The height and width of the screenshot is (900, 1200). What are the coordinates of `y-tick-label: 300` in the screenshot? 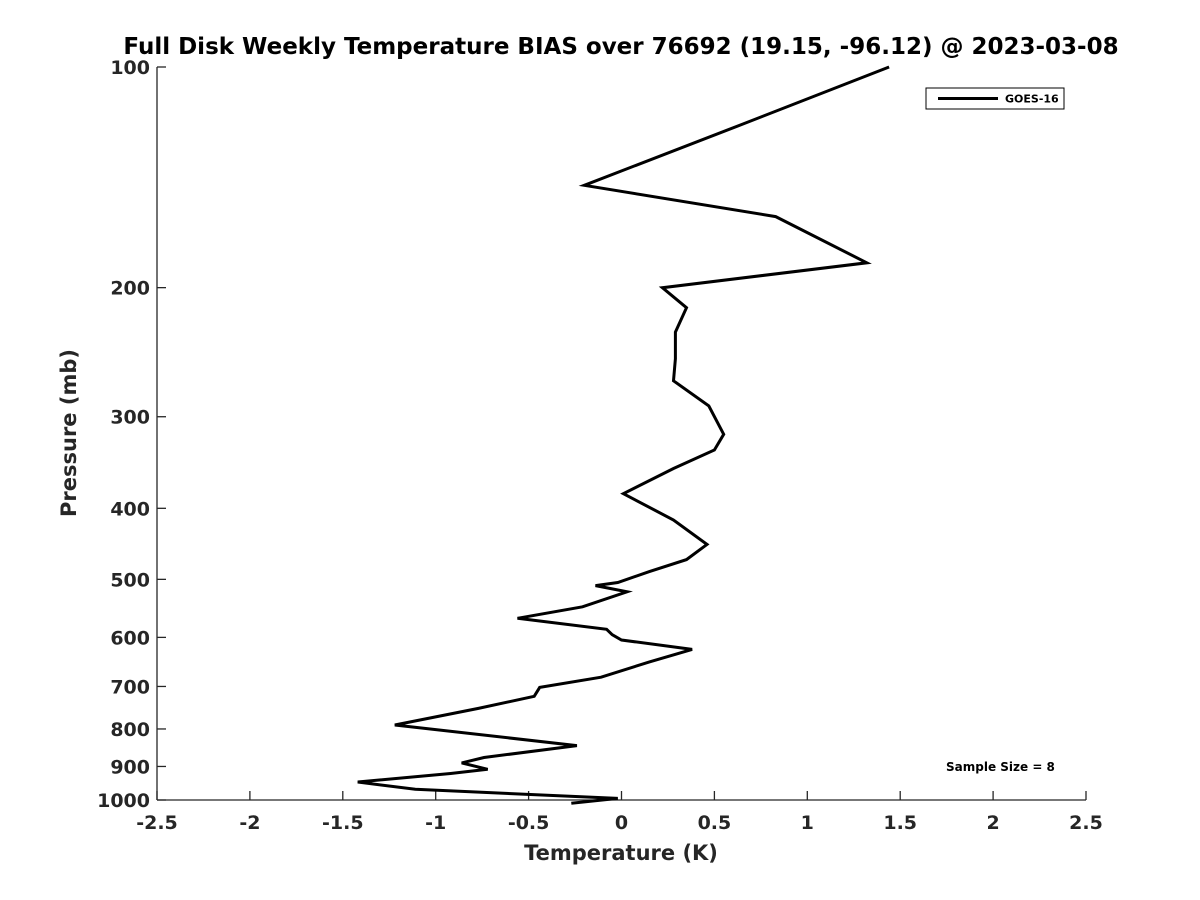 It's located at (130, 418).